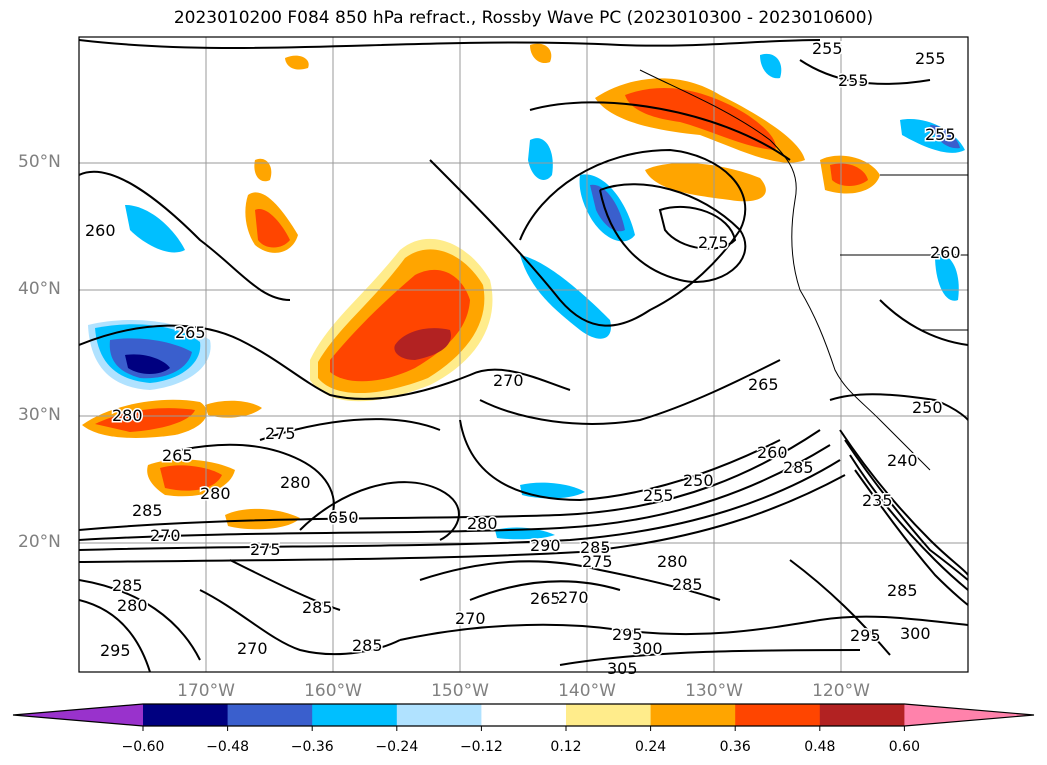 Image resolution: width=1047 pixels, height=765 pixels. Describe the element at coordinates (587, 691) in the screenshot. I see `lon-label: 140°W` at that location.